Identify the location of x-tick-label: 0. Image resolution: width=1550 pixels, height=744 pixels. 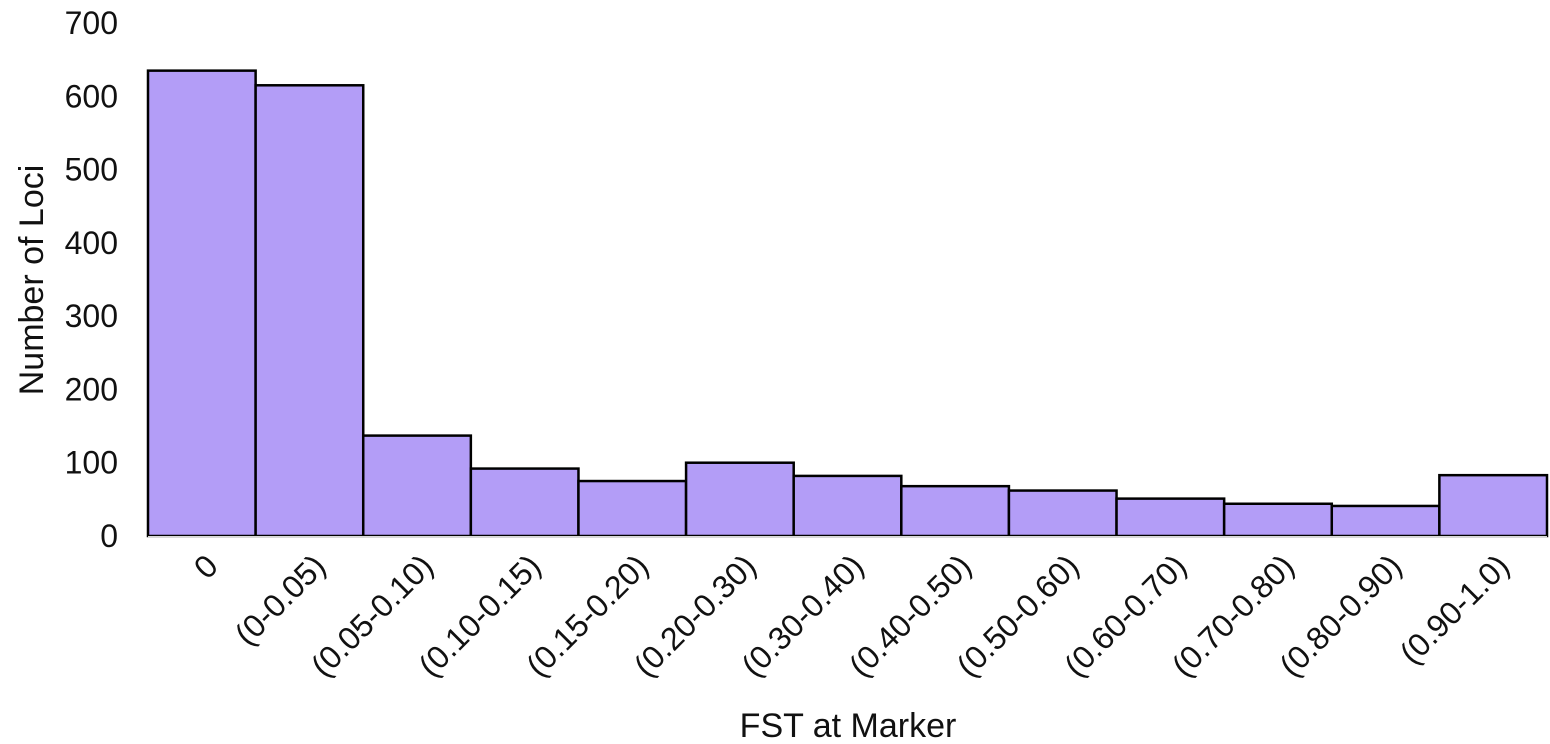
(206, 566).